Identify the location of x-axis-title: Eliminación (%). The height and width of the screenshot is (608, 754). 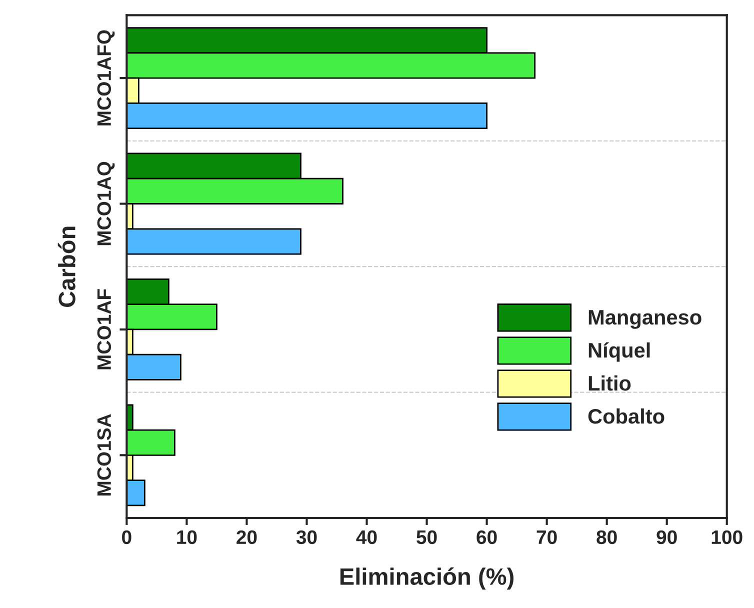
(427, 578).